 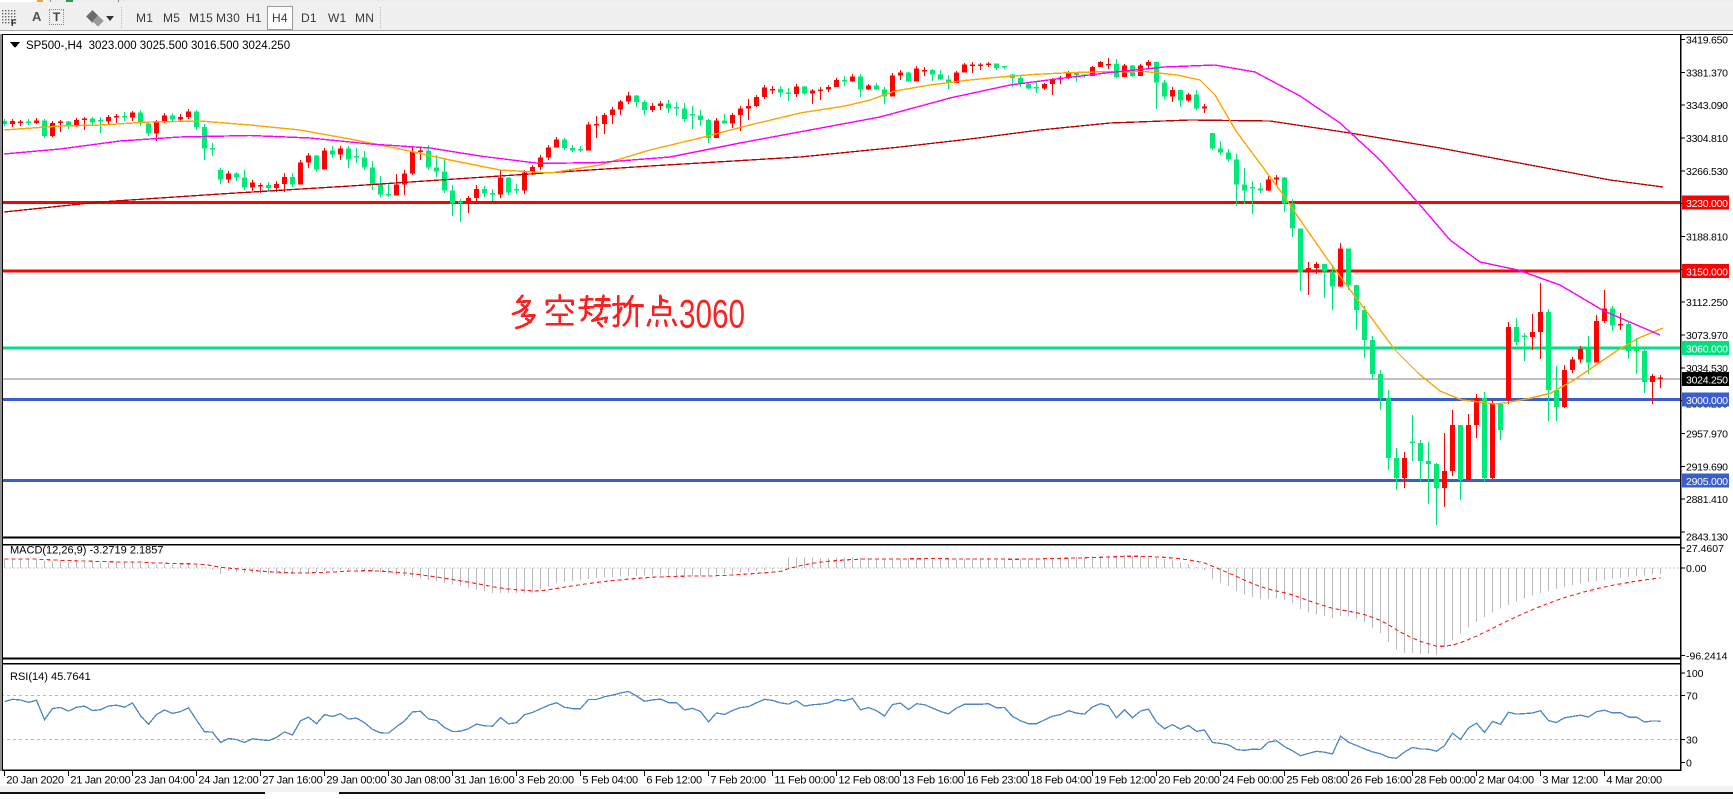 I want to click on svg-text: 3112.250, so click(x=1707, y=303).